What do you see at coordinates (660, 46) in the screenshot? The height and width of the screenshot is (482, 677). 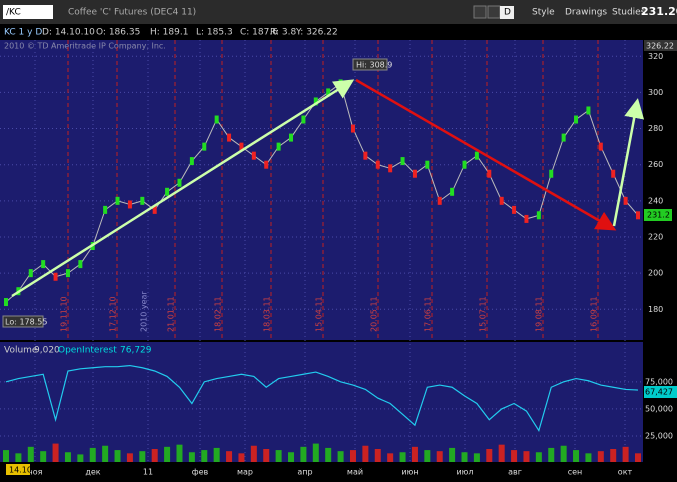 I see `top-tag-text: 326.22` at bounding box center [660, 46].